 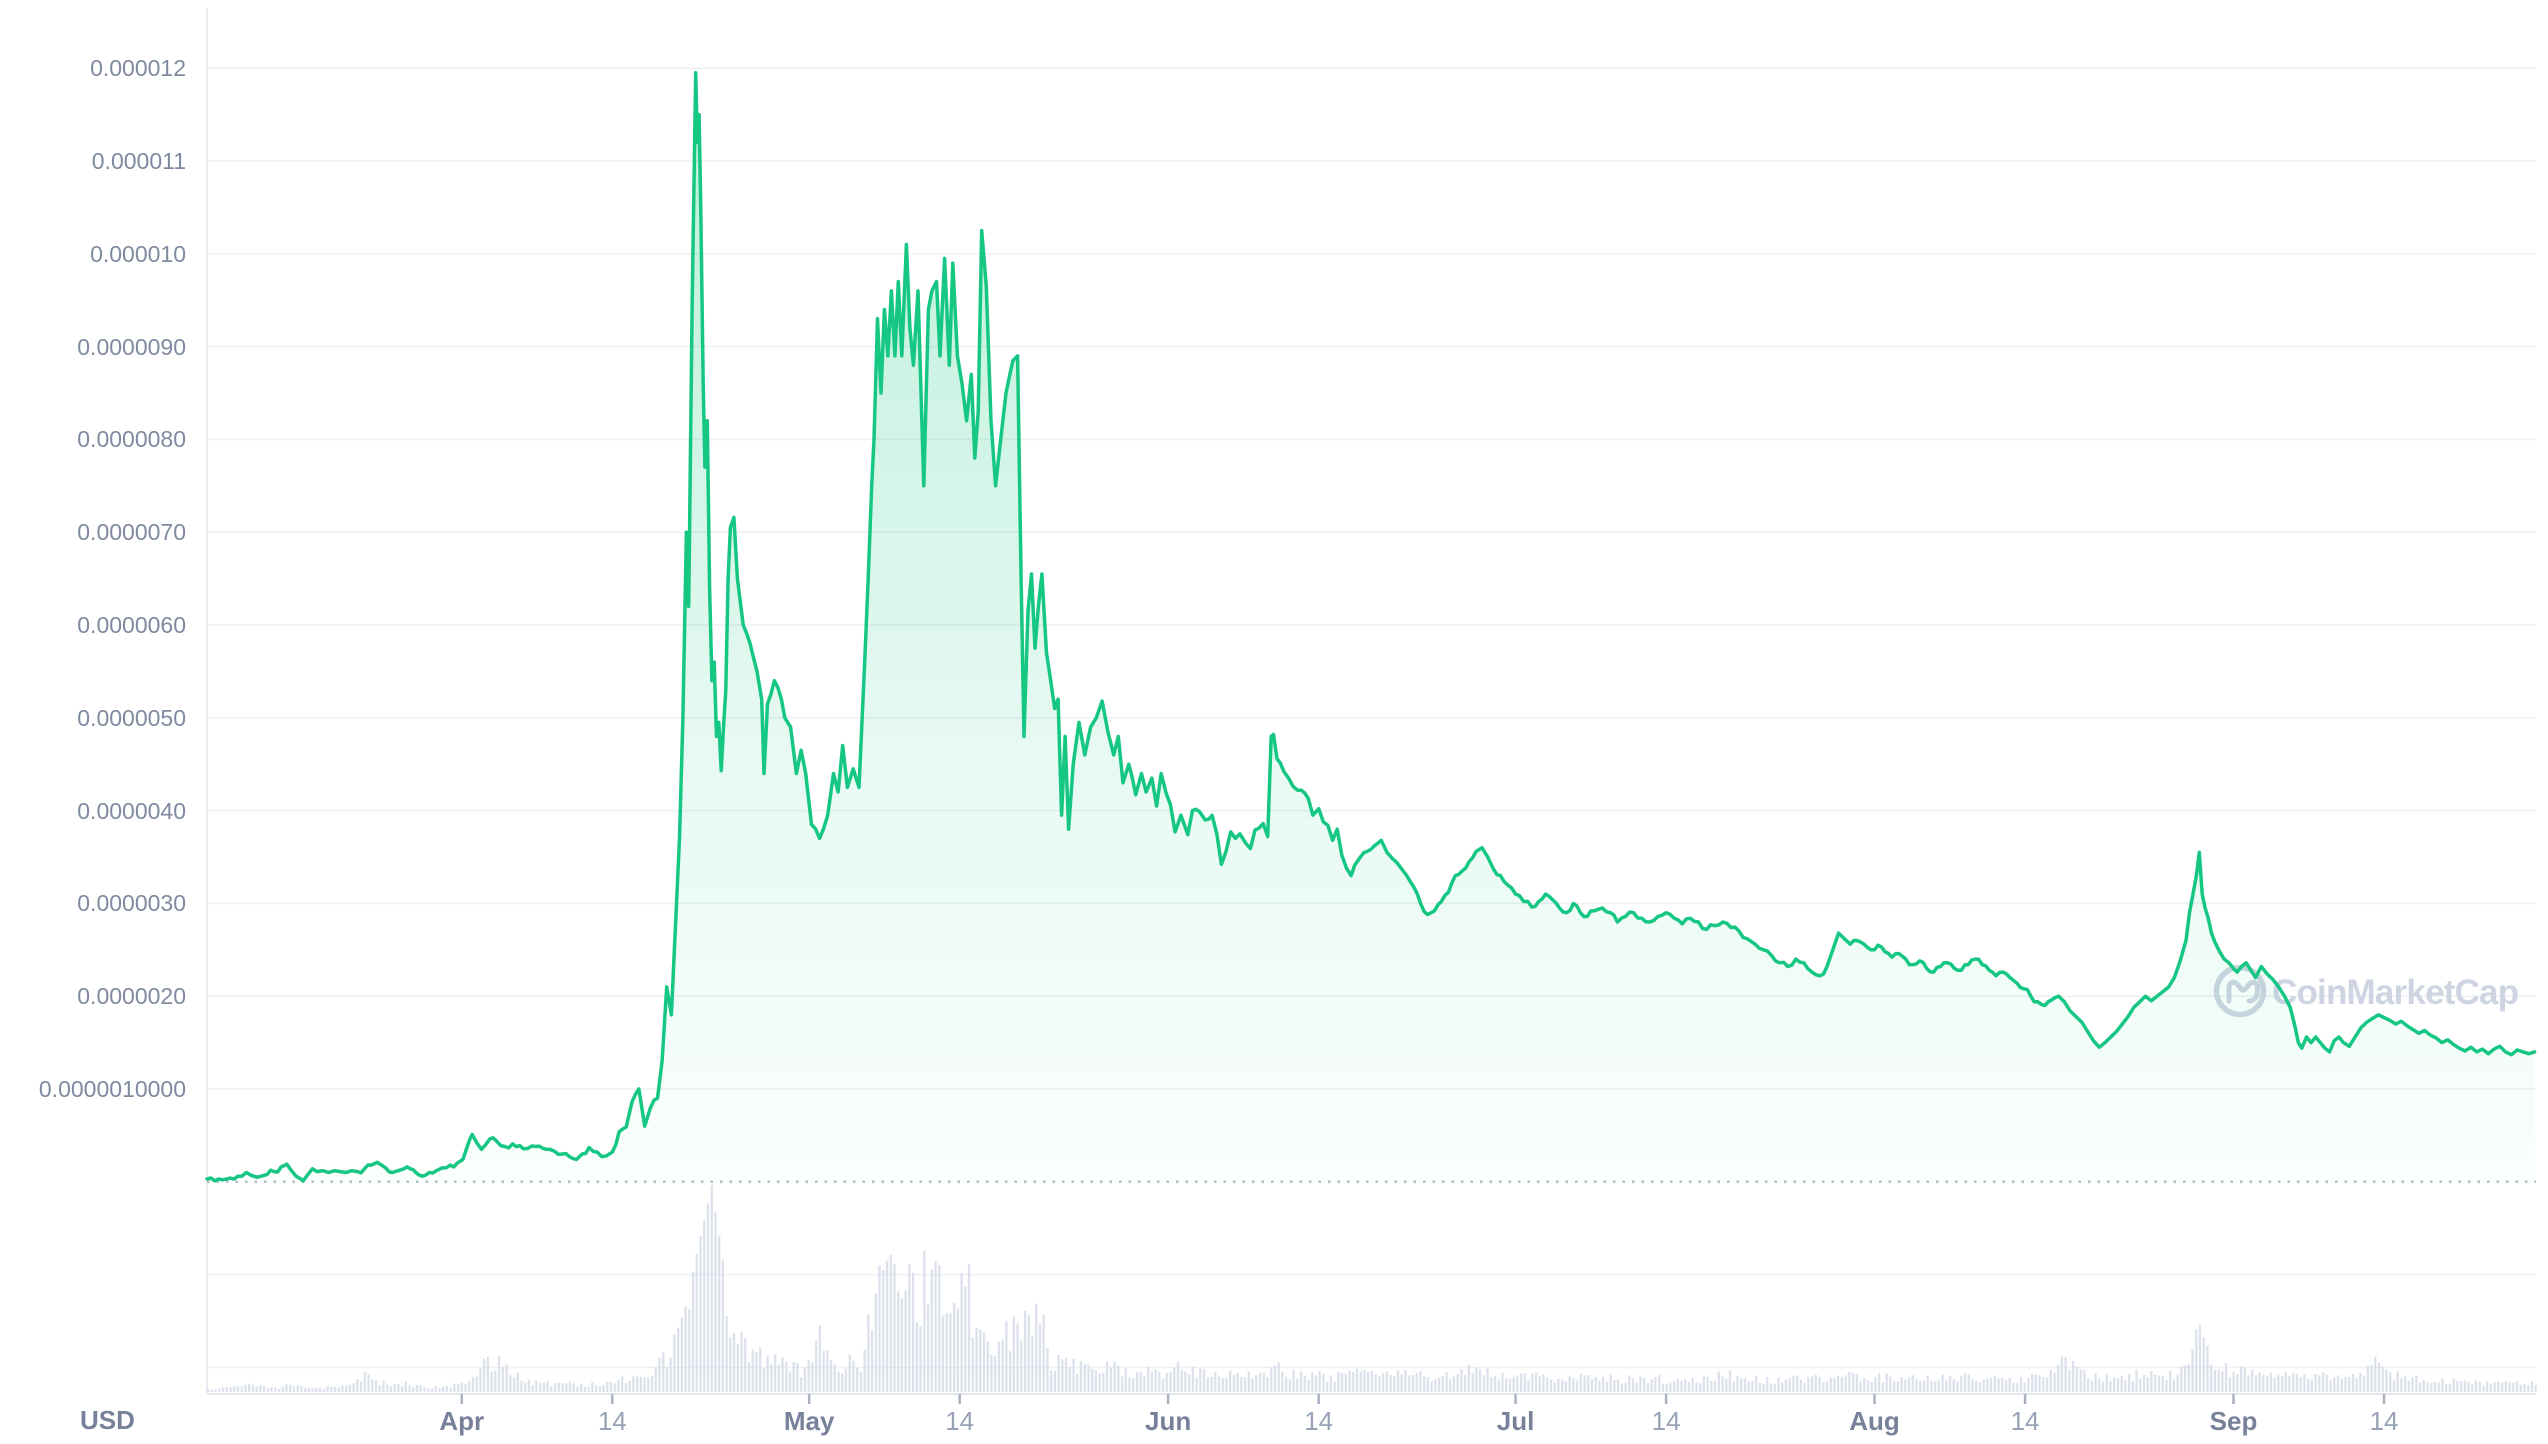 I want to click on y-axis-label: 0.000010, so click(x=138, y=253).